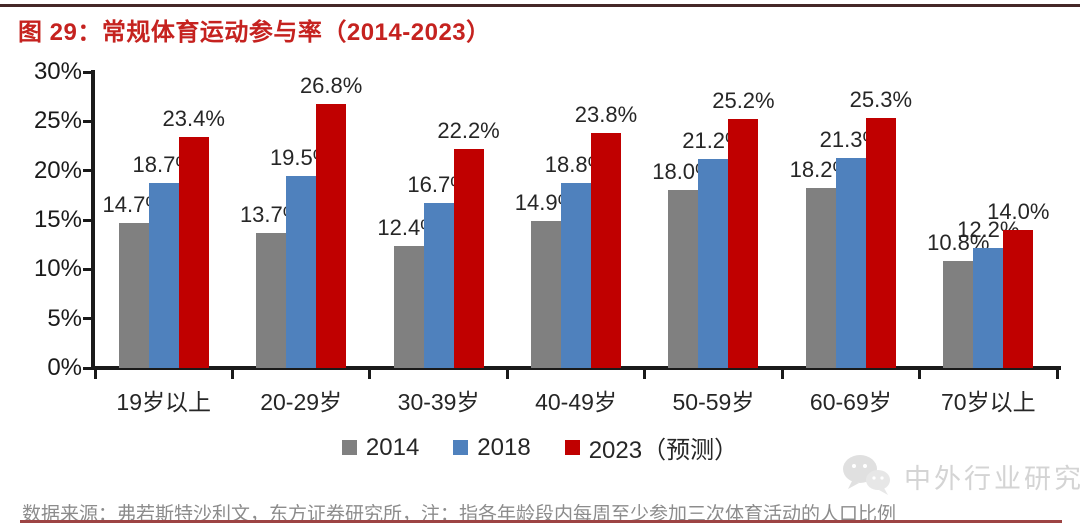 This screenshot has height=531, width=1080. What do you see at coordinates (541, 521) in the screenshot?
I see `bottom-divider-rule` at bounding box center [541, 521].